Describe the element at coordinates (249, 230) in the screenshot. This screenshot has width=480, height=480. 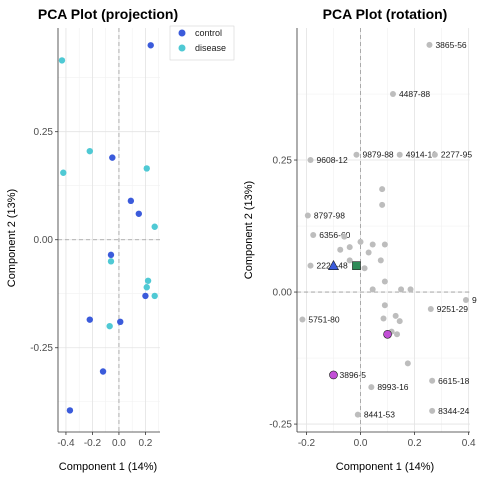
I see `rotation-y-axis-title: Component 2 (13%)` at that location.